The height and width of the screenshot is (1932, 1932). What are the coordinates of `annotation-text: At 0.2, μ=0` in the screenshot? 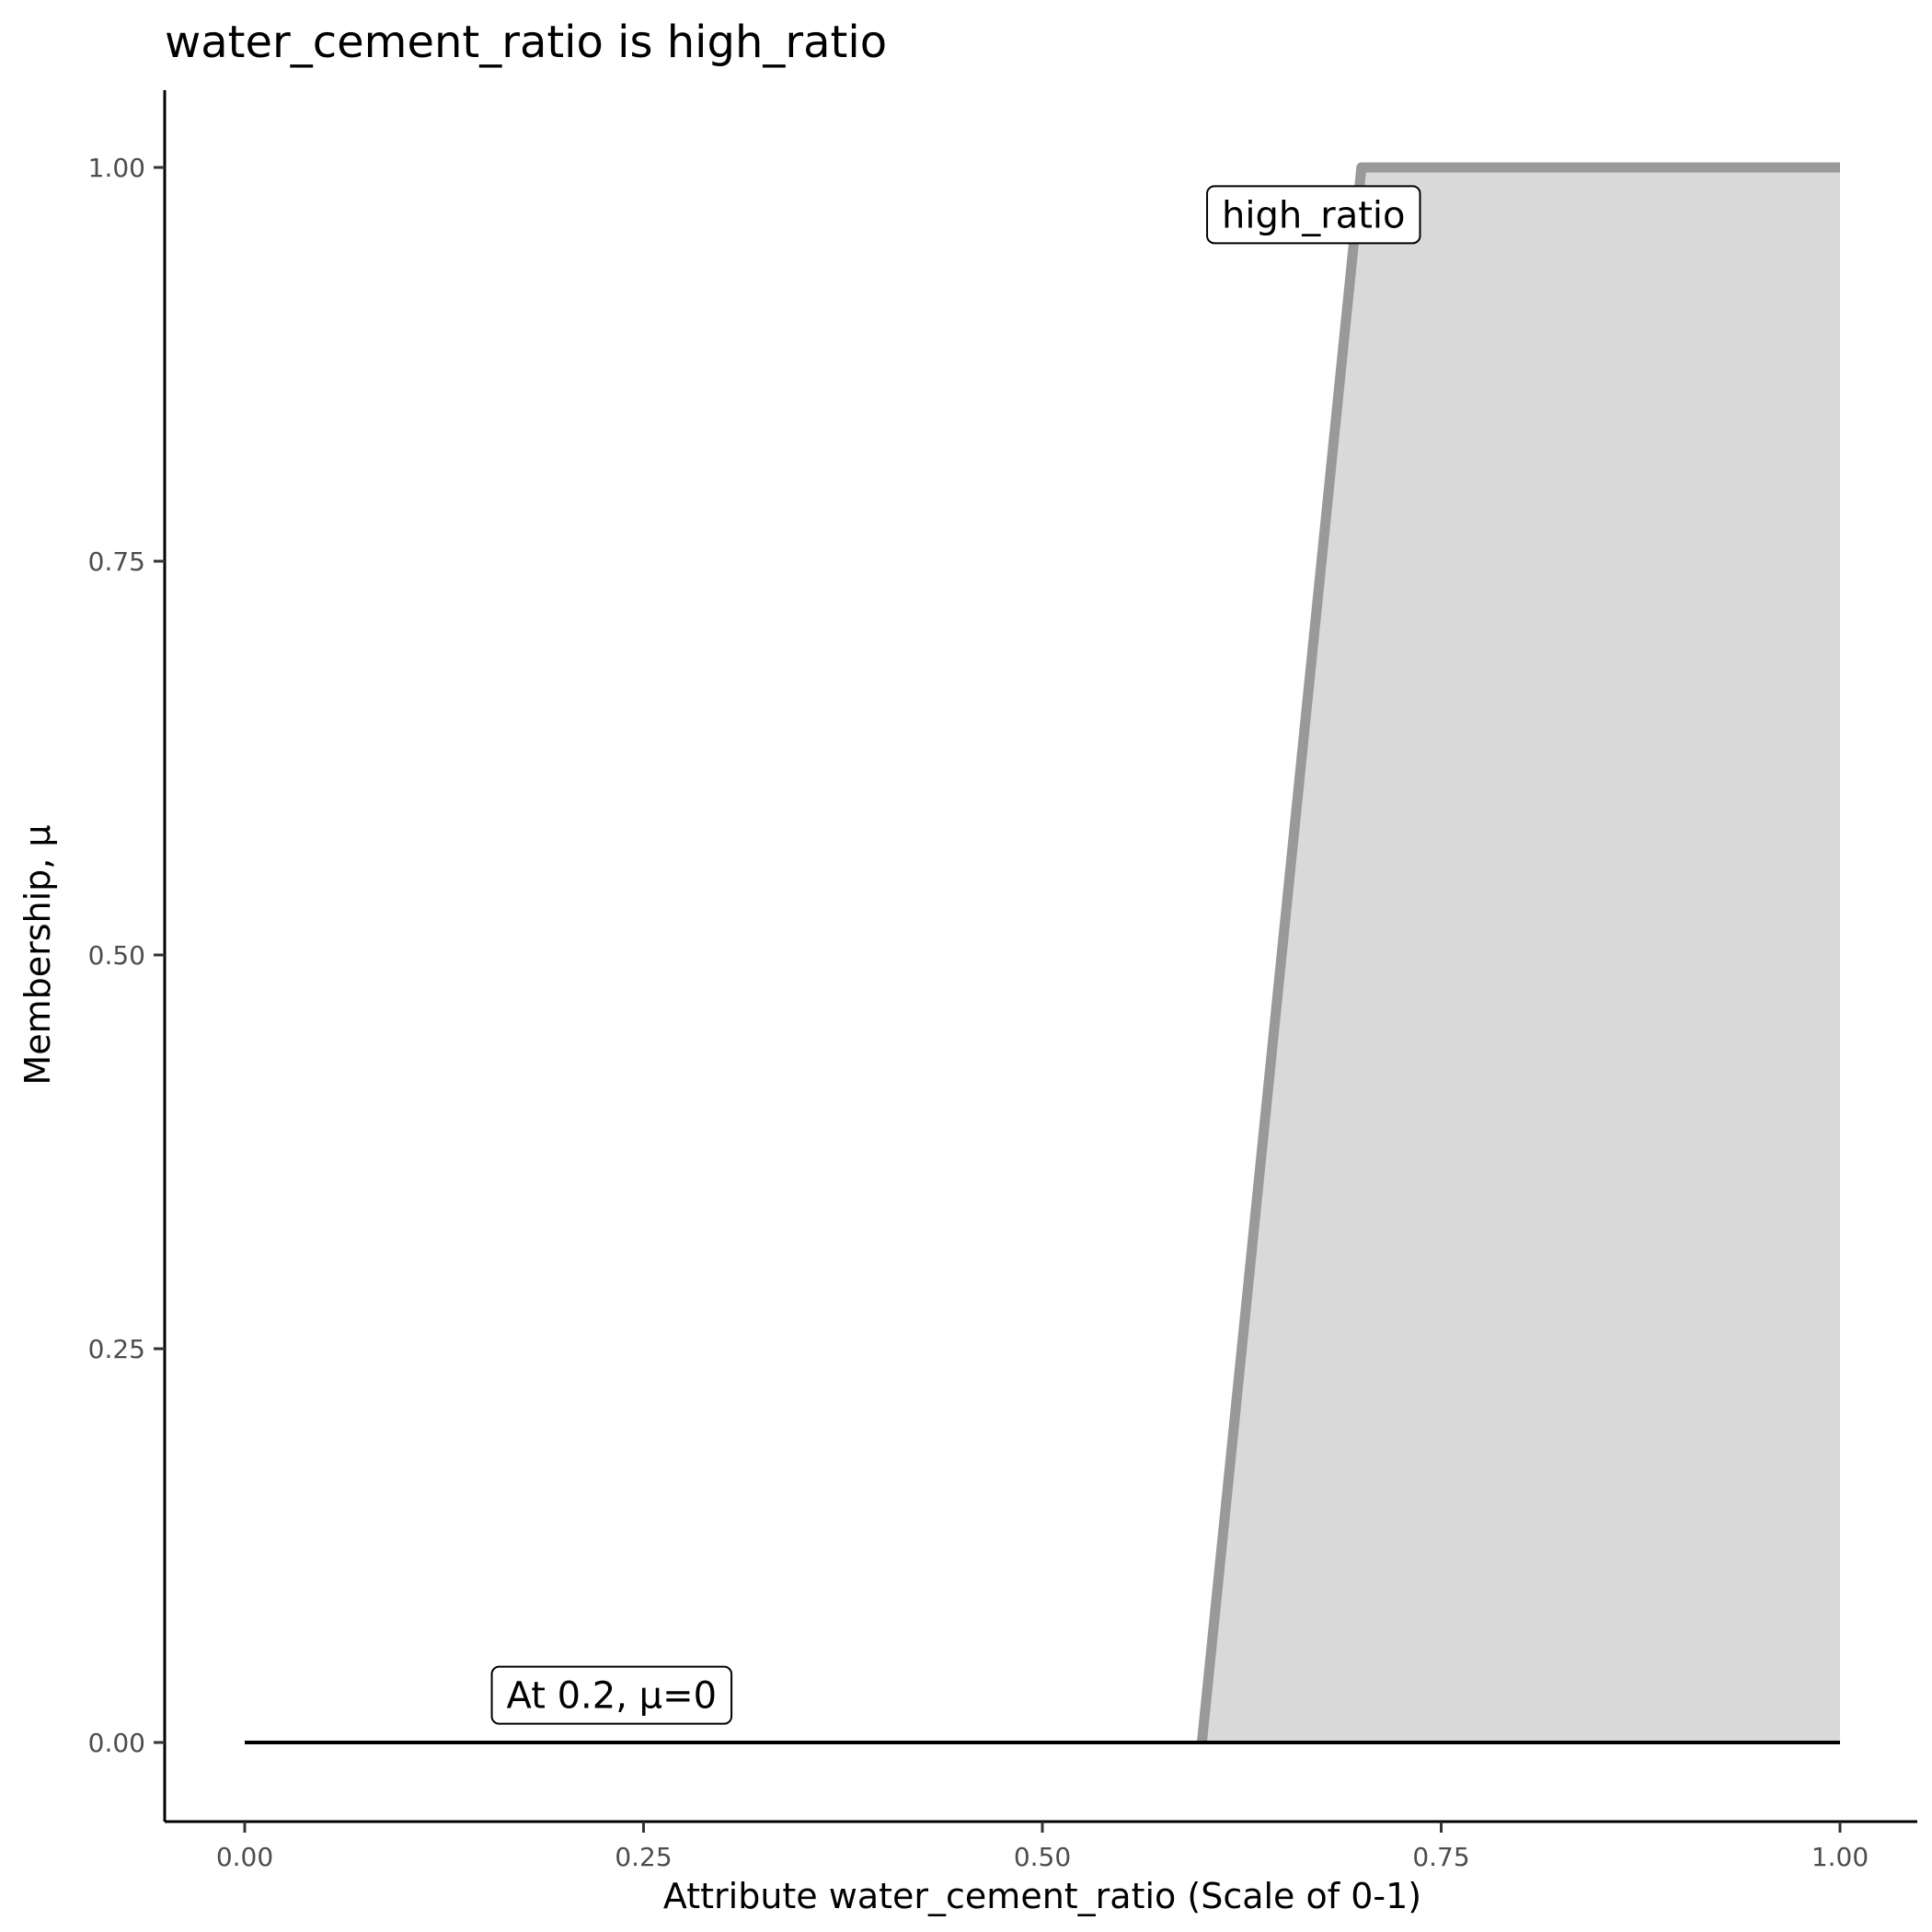 It's located at (612, 1696).